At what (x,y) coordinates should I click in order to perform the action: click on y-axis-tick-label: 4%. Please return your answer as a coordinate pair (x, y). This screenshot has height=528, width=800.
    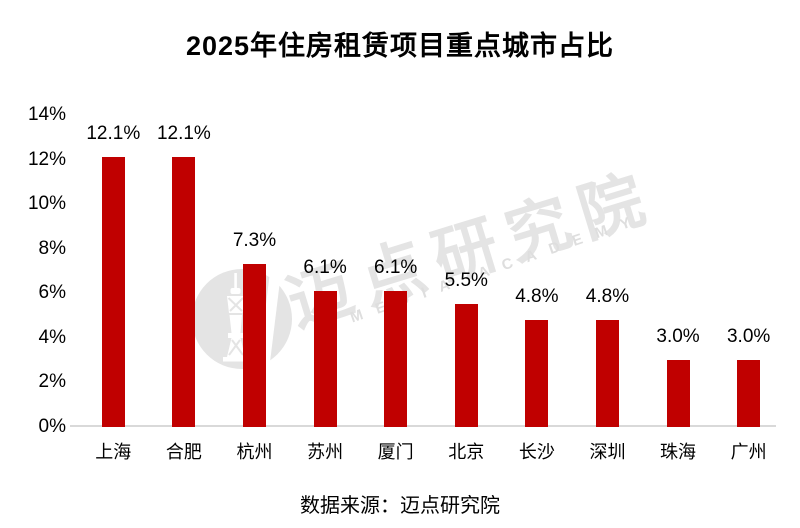
    Looking at the image, I should click on (52, 337).